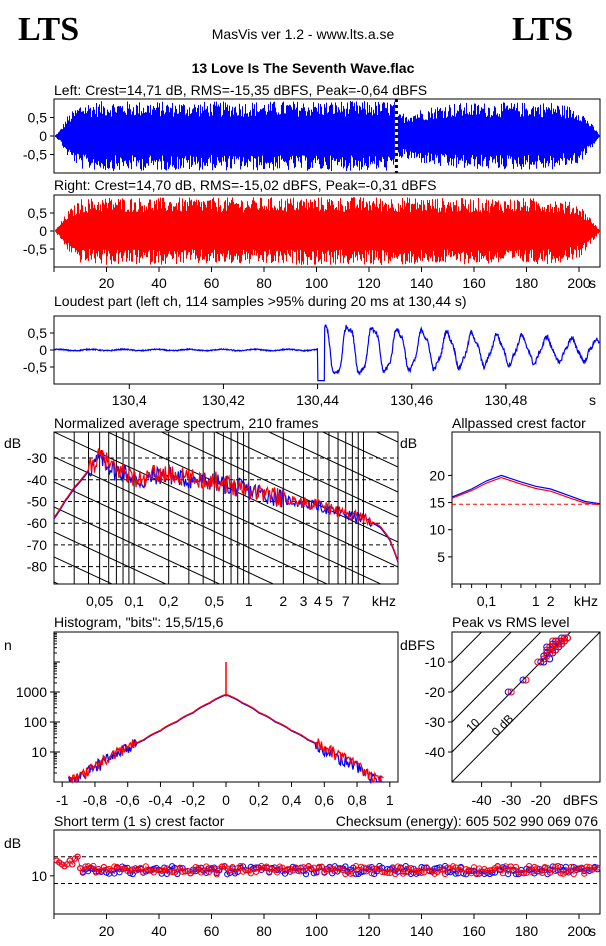 This screenshot has width=606, height=946. What do you see at coordinates (226, 800) in the screenshot?
I see `x-tick-label: 0` at bounding box center [226, 800].